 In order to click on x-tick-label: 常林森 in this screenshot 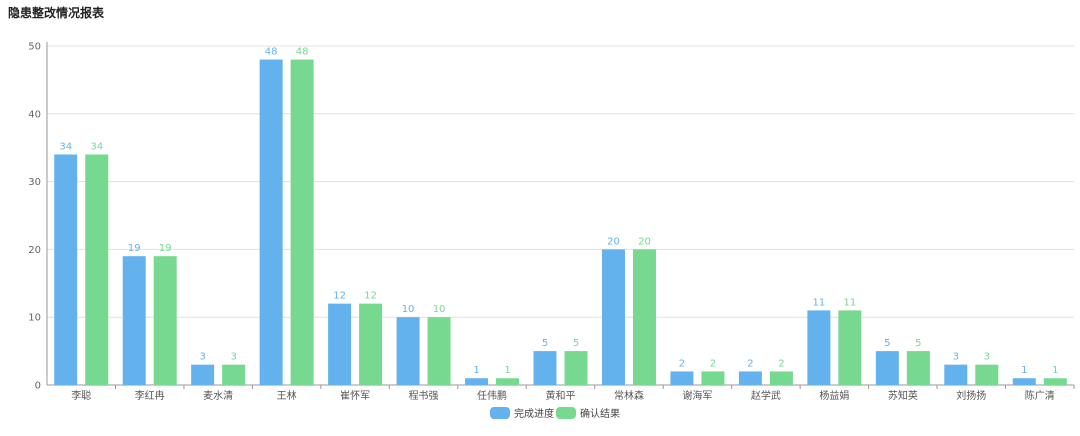, I will do `click(629, 395)`.